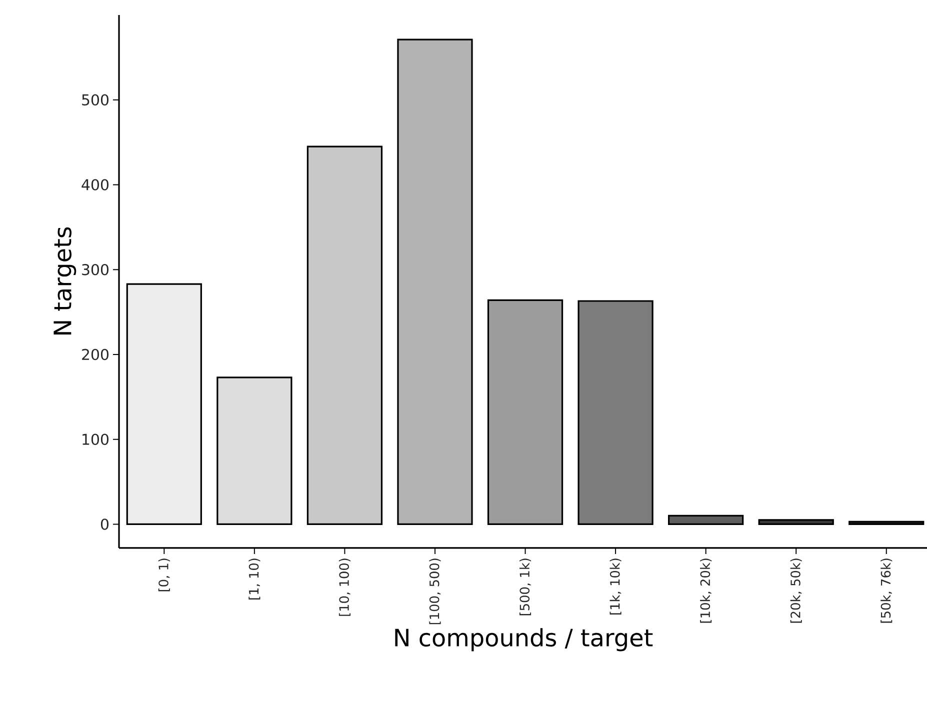 The width and height of the screenshot is (927, 706). Describe the element at coordinates (886, 590) in the screenshot. I see `x-tick-label: [50k, 76k)` at that location.